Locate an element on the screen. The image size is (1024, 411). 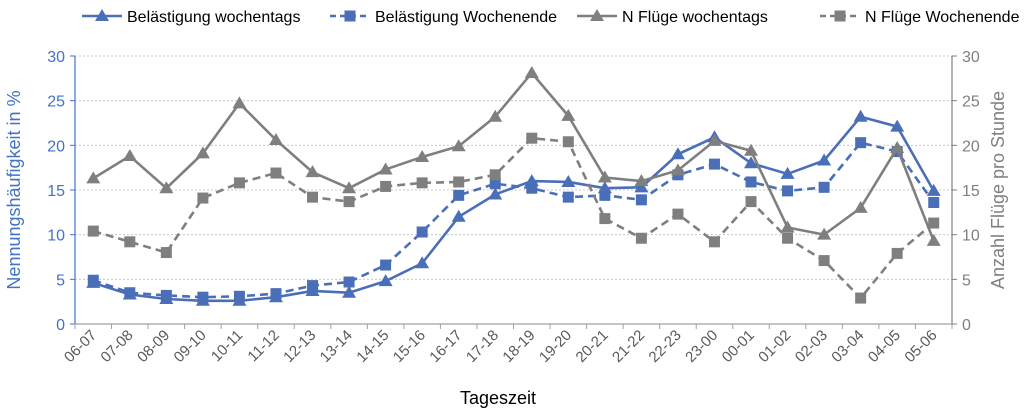
y-tick-label-right: 5 is located at coordinates (966, 280).